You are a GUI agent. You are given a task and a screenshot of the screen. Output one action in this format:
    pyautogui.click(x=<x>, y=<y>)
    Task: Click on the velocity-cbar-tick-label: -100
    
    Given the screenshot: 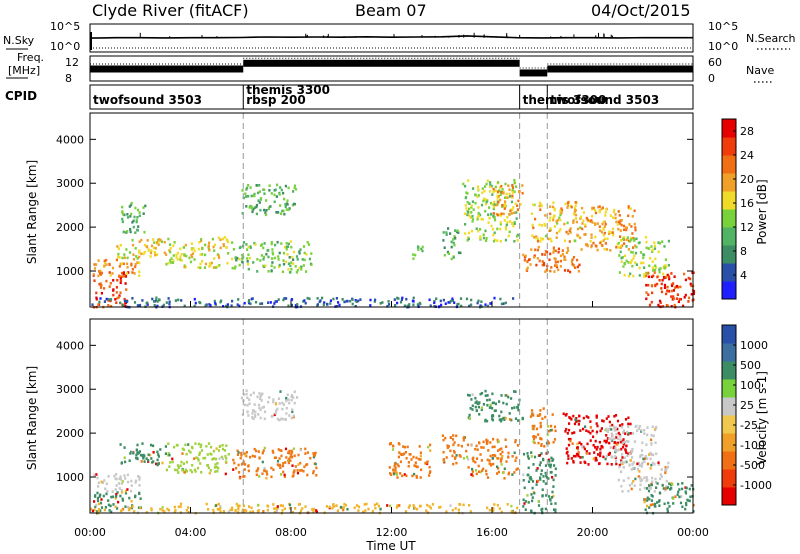 What is the action you would take?
    pyautogui.click(x=752, y=445)
    